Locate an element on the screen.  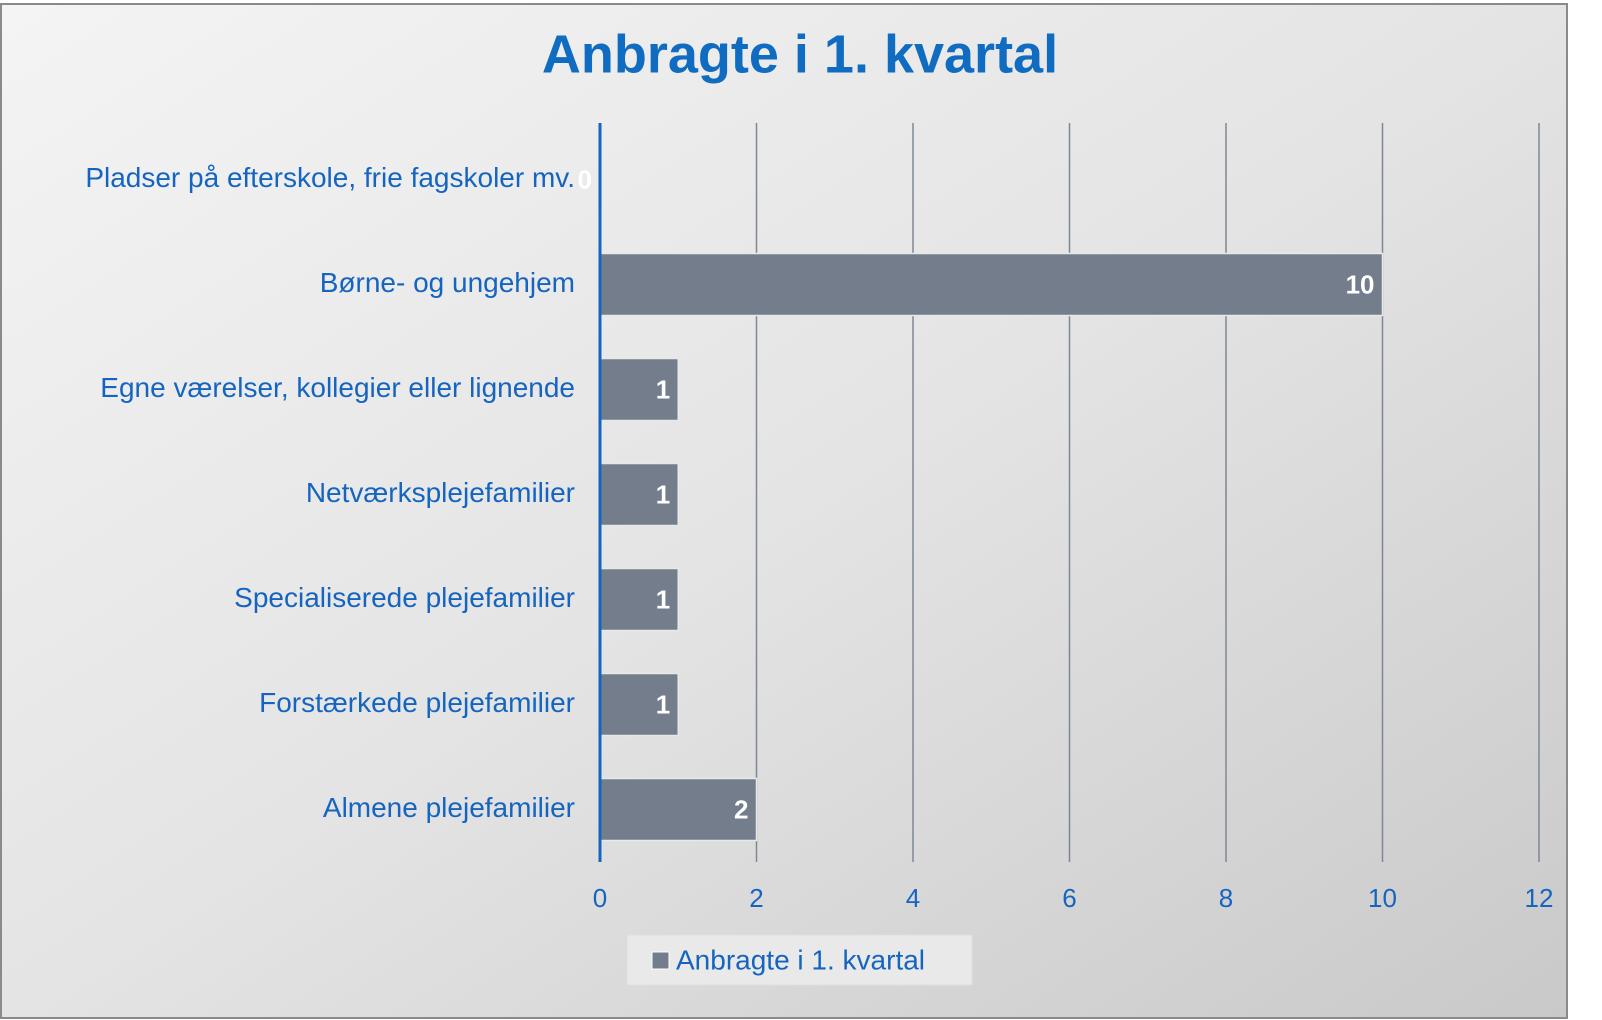
y-tick-label: Forstærkede plejefamilier is located at coordinates (417, 702).